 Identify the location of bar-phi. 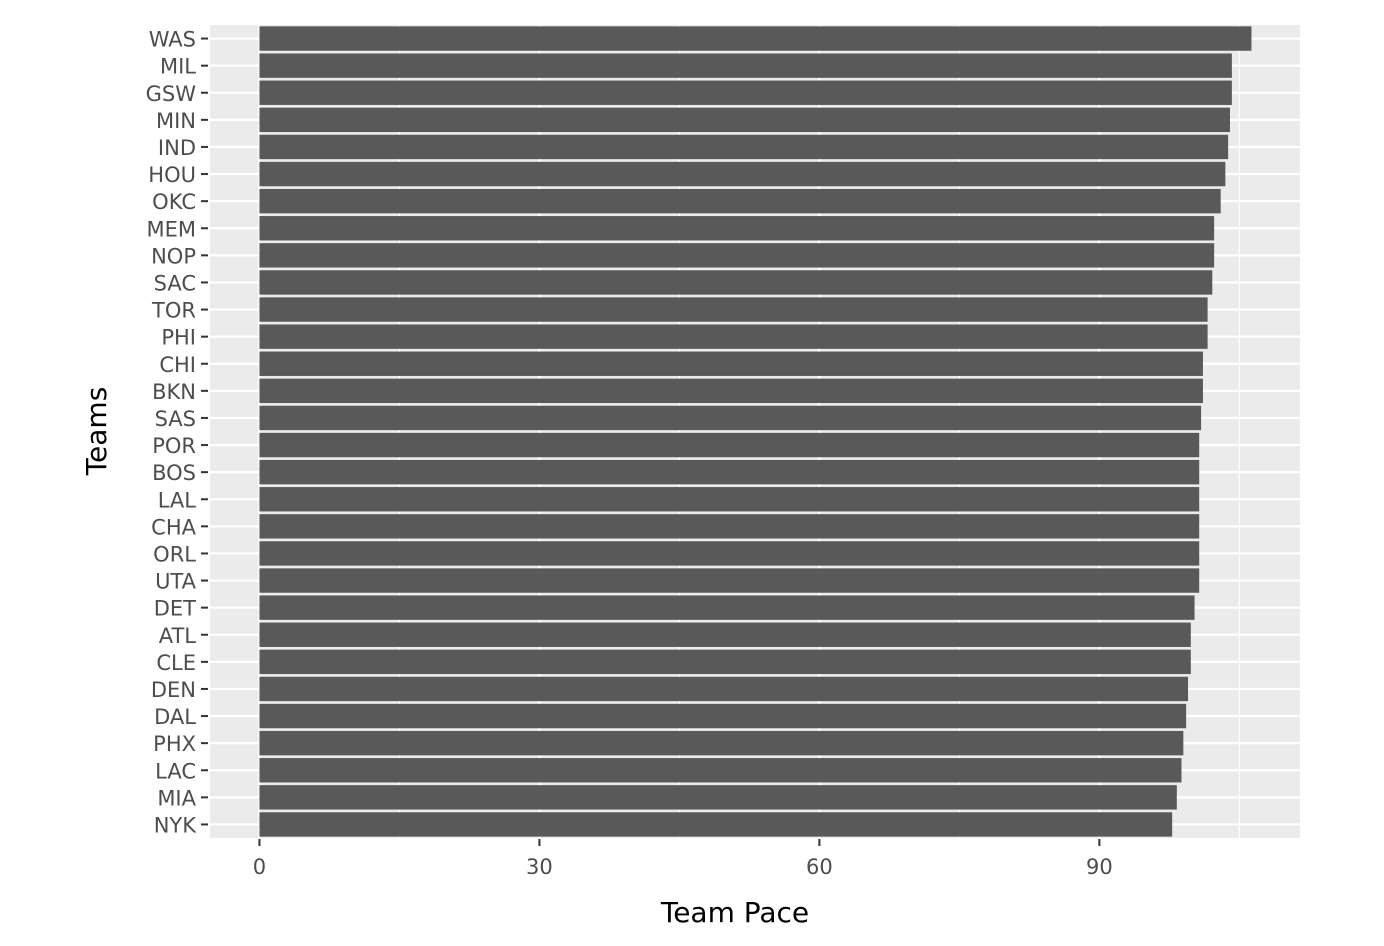
(733, 336).